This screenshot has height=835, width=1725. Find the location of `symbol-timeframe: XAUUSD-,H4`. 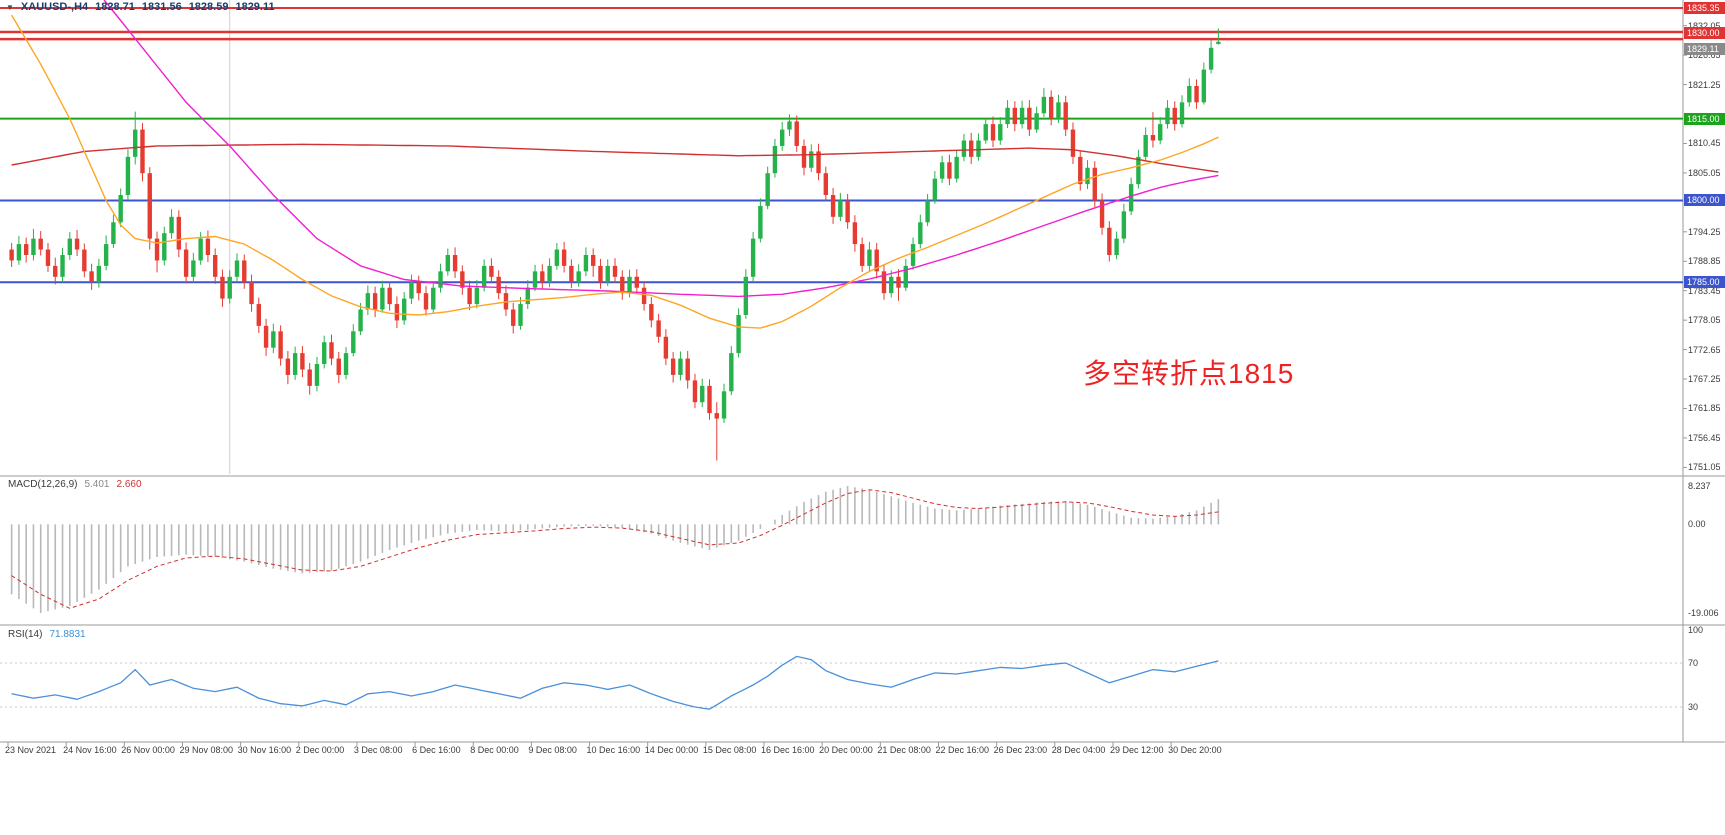

symbol-timeframe: XAUUSD-,H4 is located at coordinates (54, 7).